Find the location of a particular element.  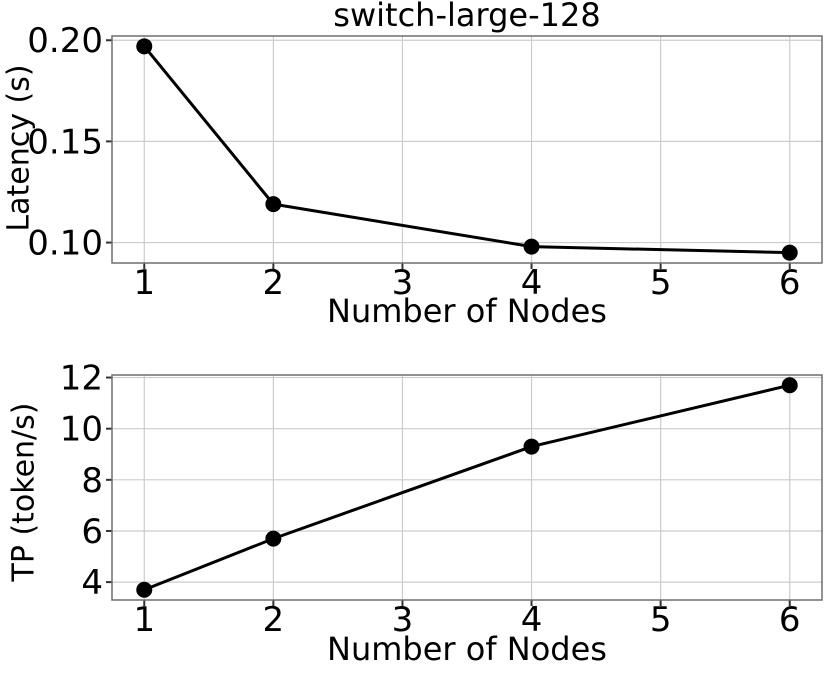

y-tick-label: 0.20 is located at coordinates (65, 41).